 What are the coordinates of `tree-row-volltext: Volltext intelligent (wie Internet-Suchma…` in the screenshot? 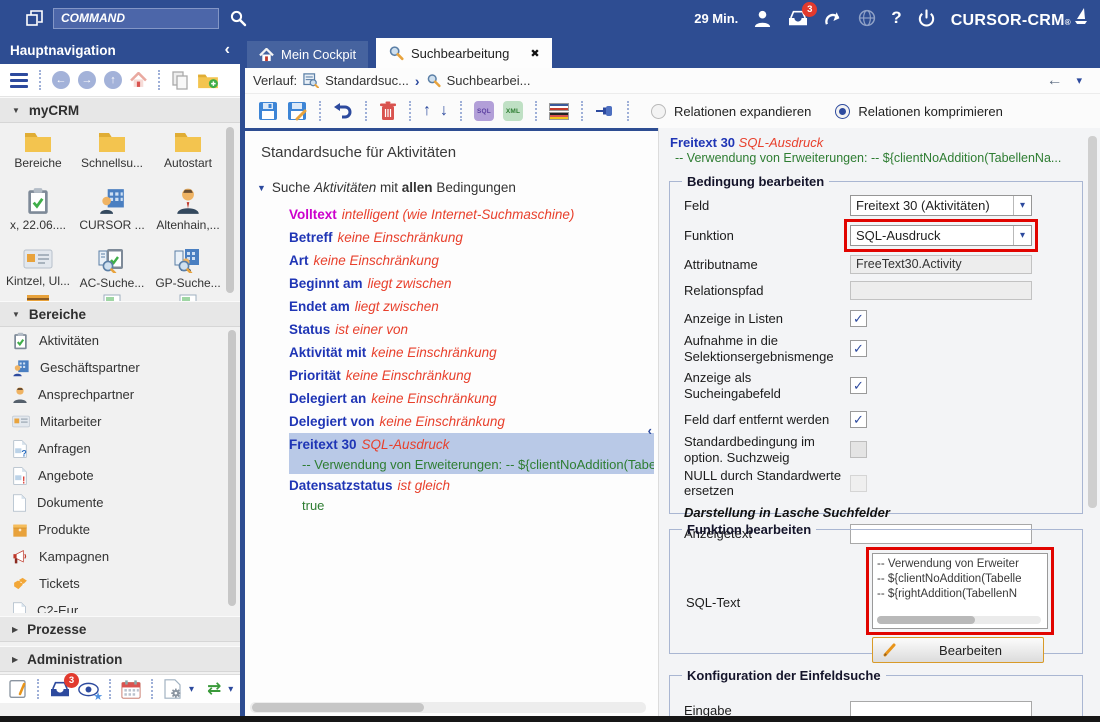 It's located at (432, 214).